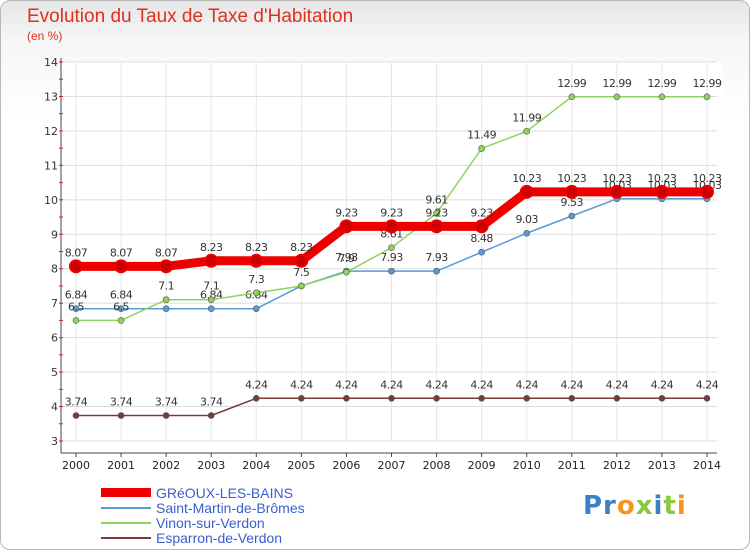 The width and height of the screenshot is (750, 550). Describe the element at coordinates (51, 131) in the screenshot. I see `y-tick-label: 12` at that location.